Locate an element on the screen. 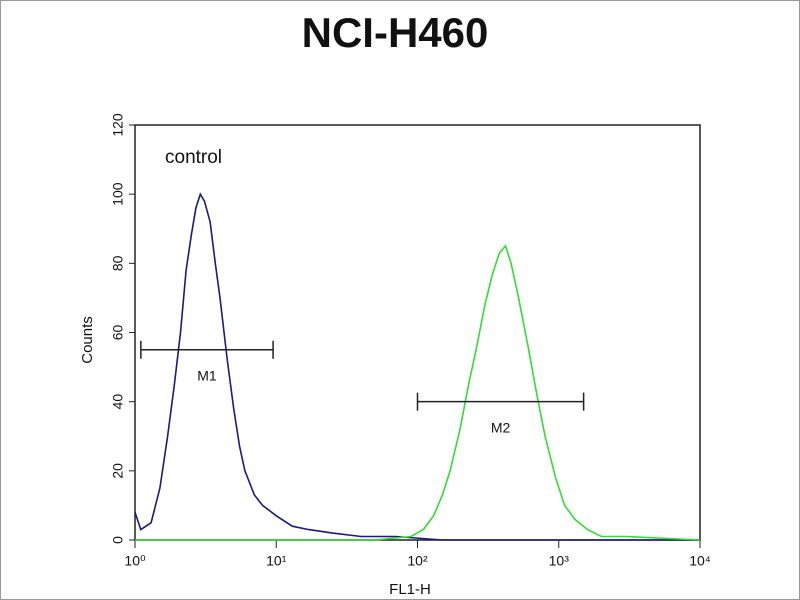 Image resolution: width=800 pixels, height=600 pixels. y-tick-label: 0 is located at coordinates (118, 540).